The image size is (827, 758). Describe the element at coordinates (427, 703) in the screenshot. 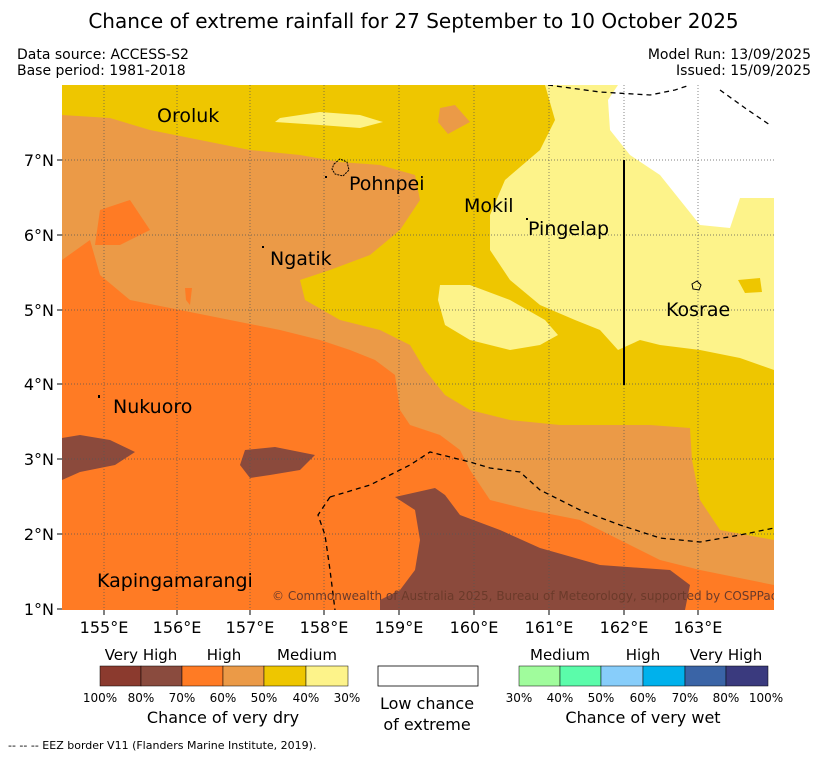

I see `neutral-caption-line1: Low chance` at that location.